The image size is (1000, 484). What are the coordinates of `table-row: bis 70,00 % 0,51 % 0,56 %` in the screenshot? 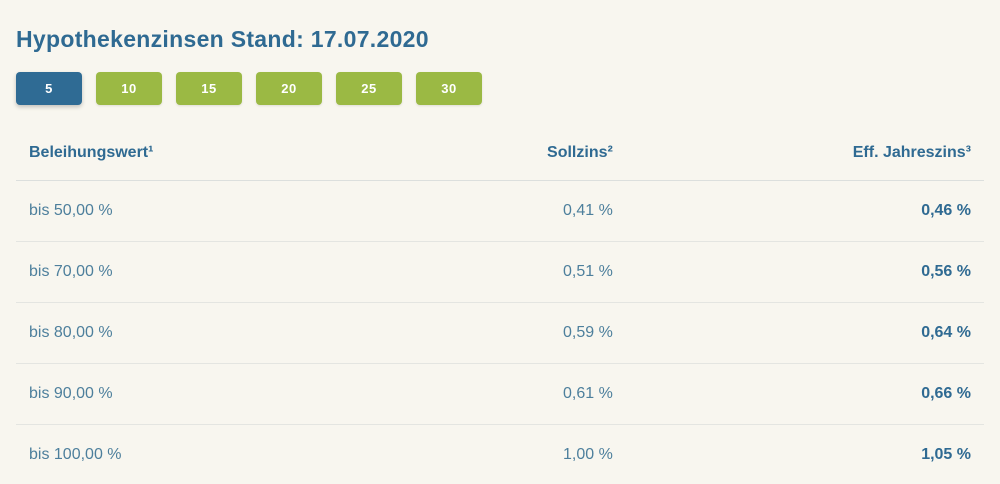 It's located at (500, 272).